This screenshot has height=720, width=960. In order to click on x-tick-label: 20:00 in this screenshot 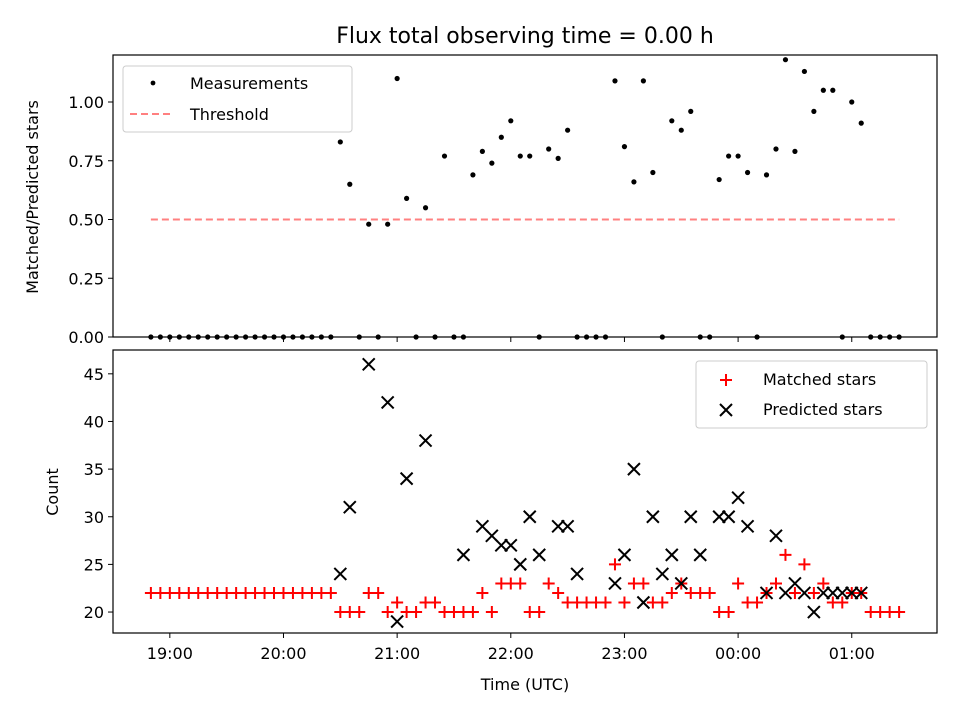, I will do `click(283, 653)`.